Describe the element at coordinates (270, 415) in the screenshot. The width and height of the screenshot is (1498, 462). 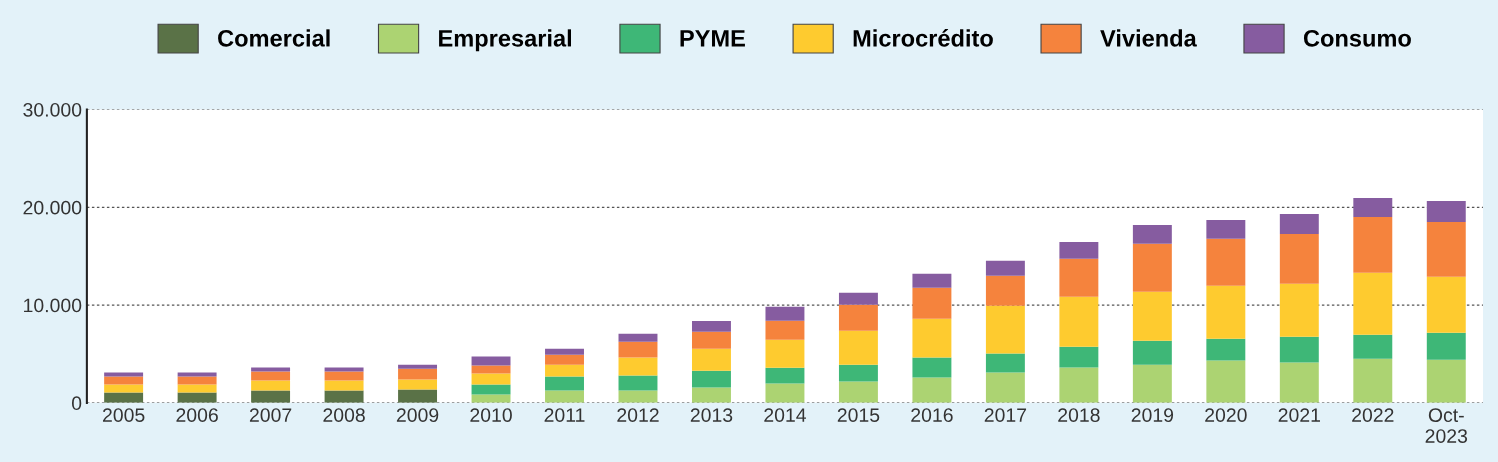
I see `x-tick-label: 2007` at that location.